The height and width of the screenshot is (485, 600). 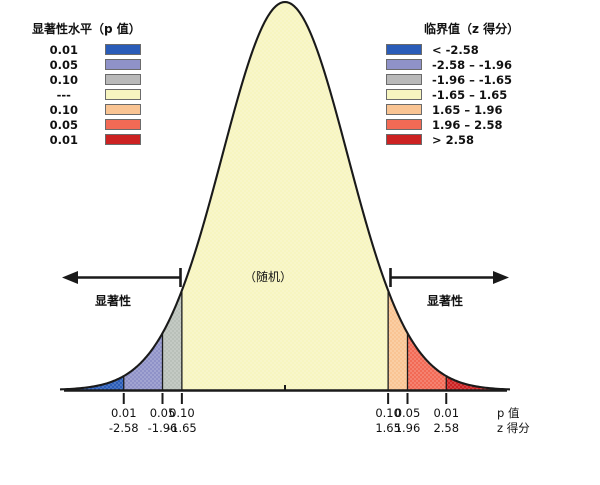 What do you see at coordinates (407, 428) in the screenshot?
I see `tick-z-score: 1.96` at bounding box center [407, 428].